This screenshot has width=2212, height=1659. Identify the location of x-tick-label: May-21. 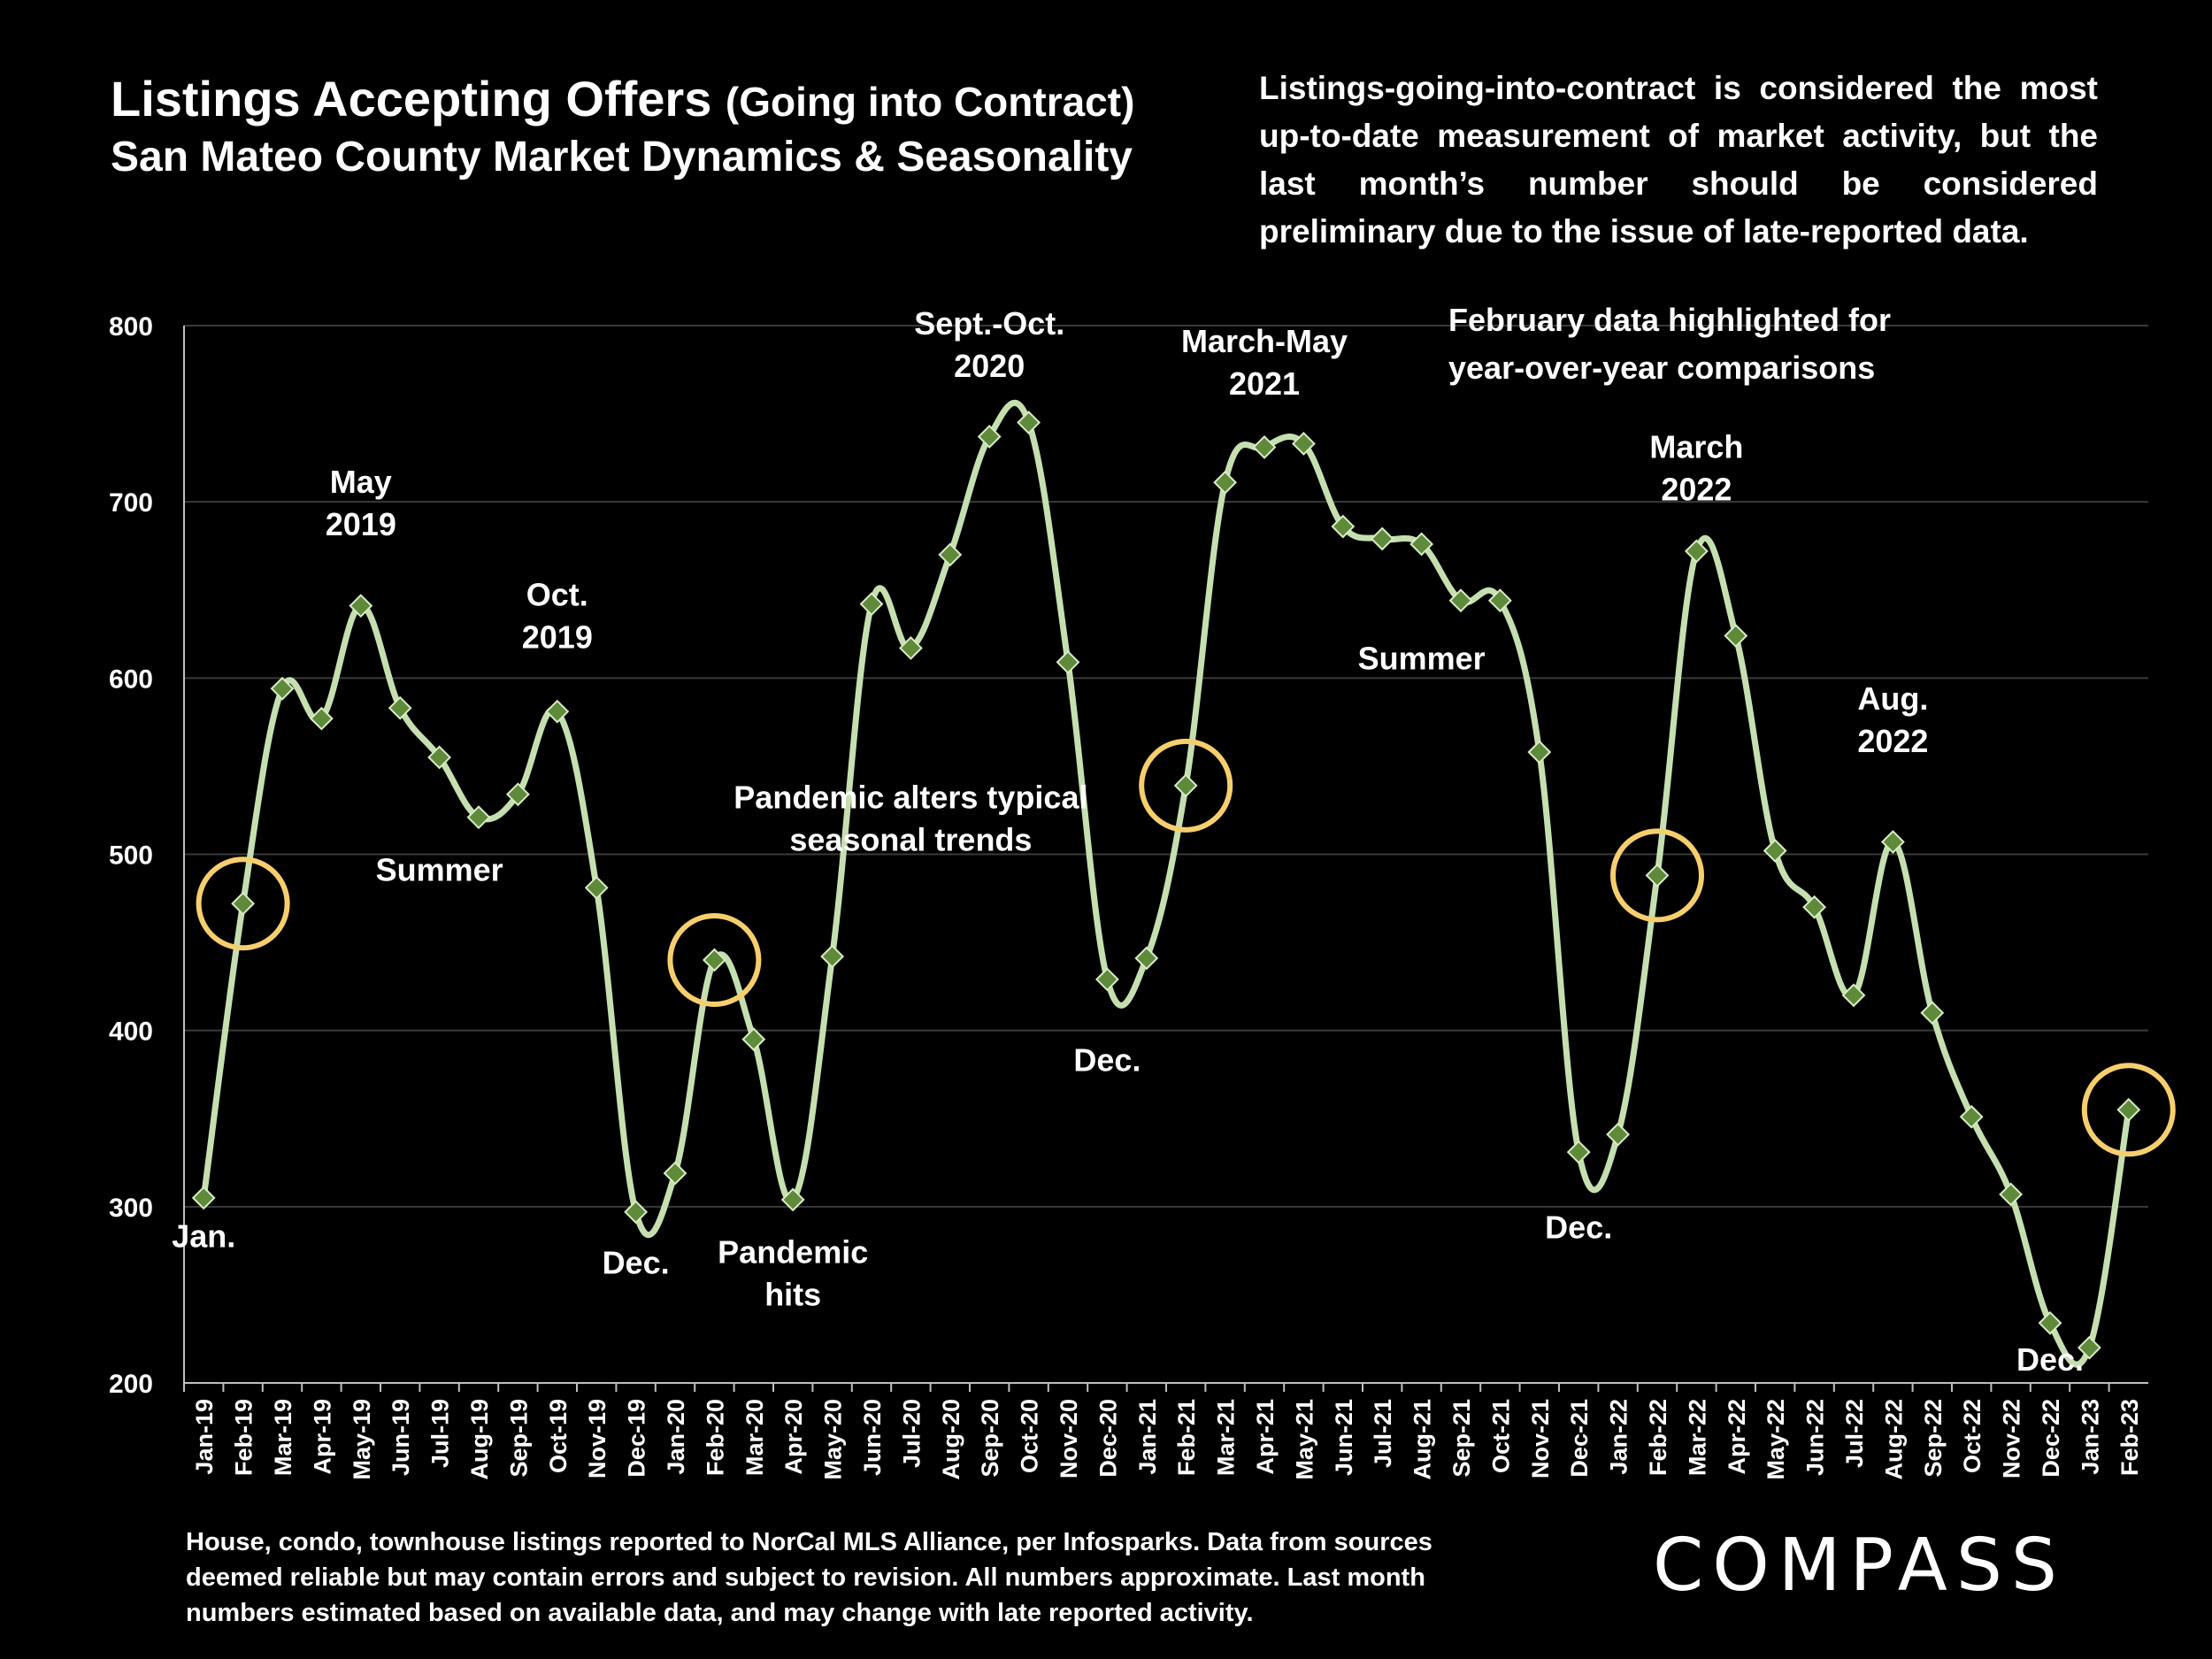
(1304, 1440).